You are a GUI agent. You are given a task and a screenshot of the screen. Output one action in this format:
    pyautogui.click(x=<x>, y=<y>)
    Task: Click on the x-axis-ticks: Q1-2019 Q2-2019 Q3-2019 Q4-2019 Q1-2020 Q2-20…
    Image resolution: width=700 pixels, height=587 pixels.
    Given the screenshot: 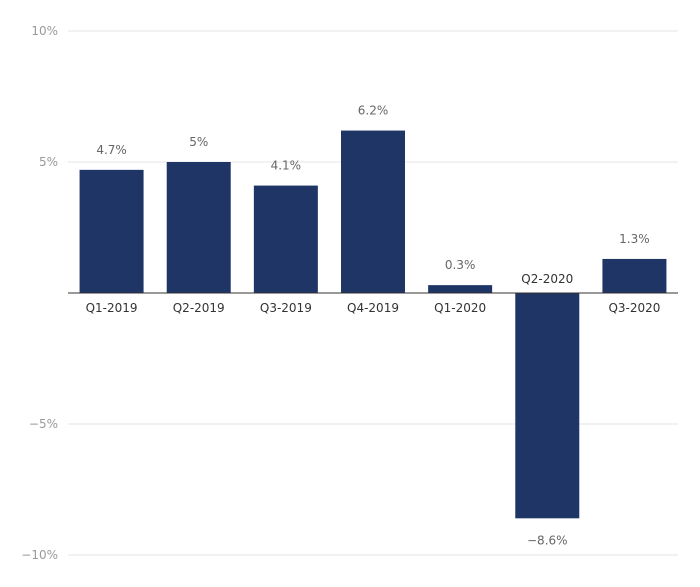 What is the action you would take?
    pyautogui.click(x=373, y=293)
    